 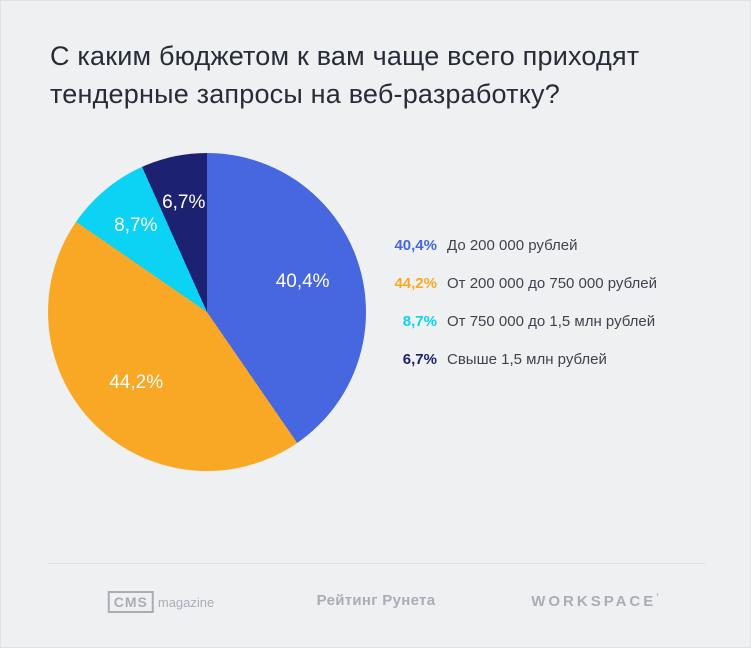 I want to click on workspace-text: WORKSPACE, so click(x=594, y=601).